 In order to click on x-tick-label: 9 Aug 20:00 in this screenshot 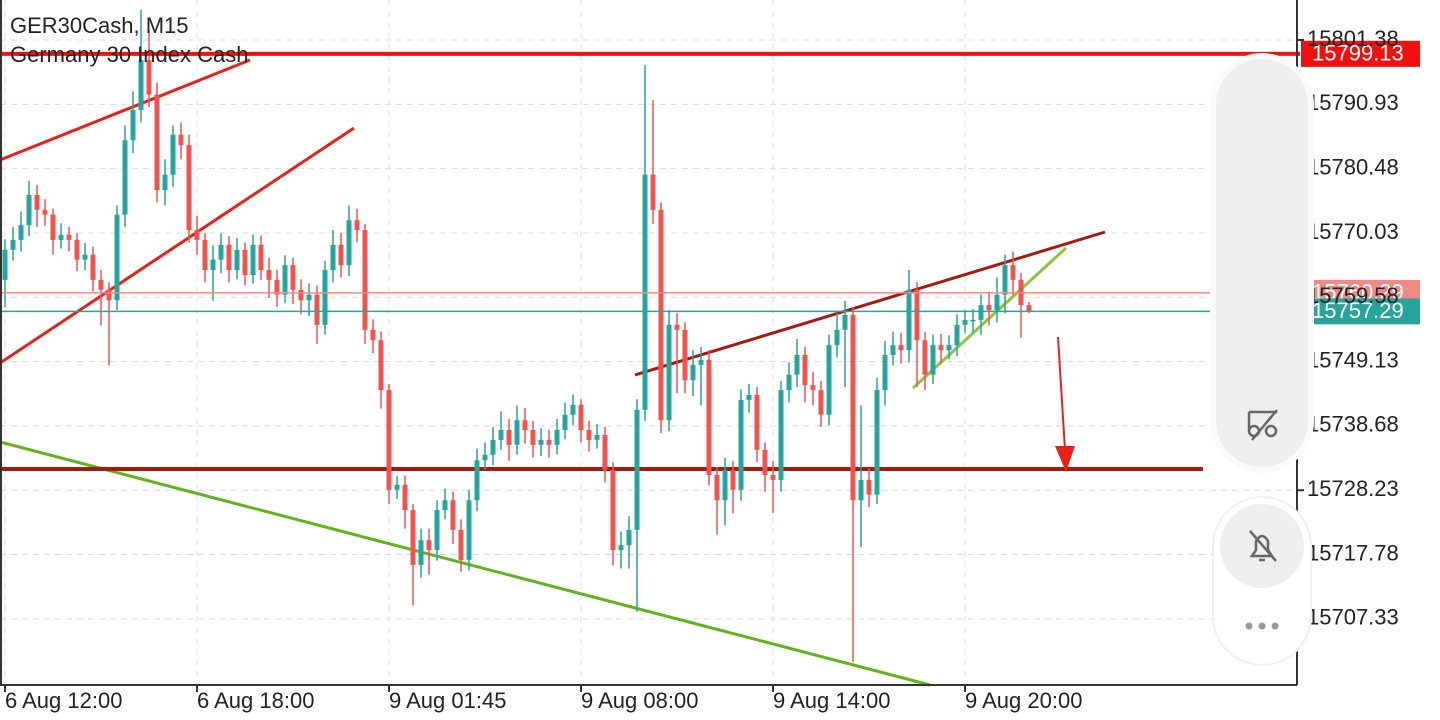, I will do `click(1023, 700)`.